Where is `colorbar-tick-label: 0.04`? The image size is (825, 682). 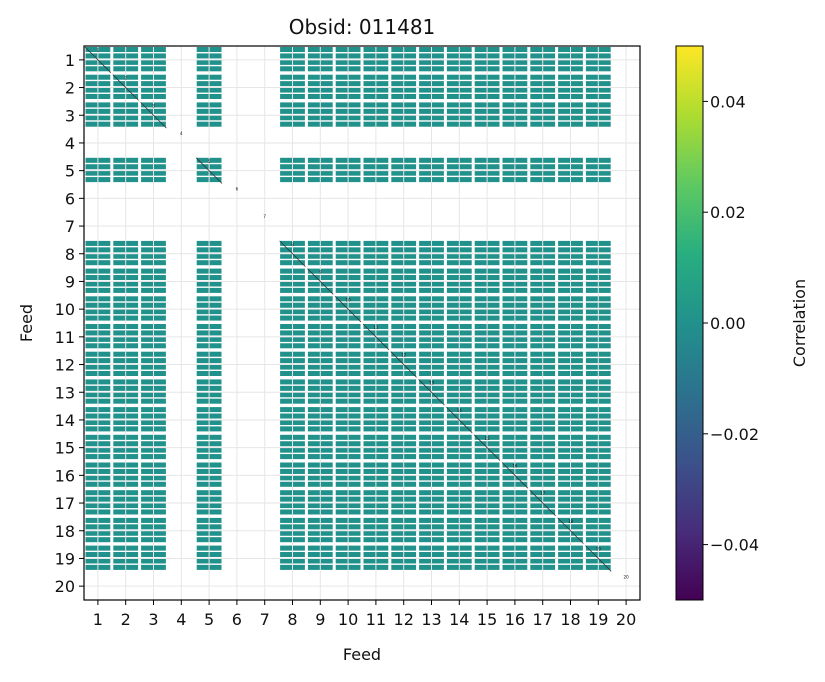 colorbar-tick-label: 0.04 is located at coordinates (728, 101).